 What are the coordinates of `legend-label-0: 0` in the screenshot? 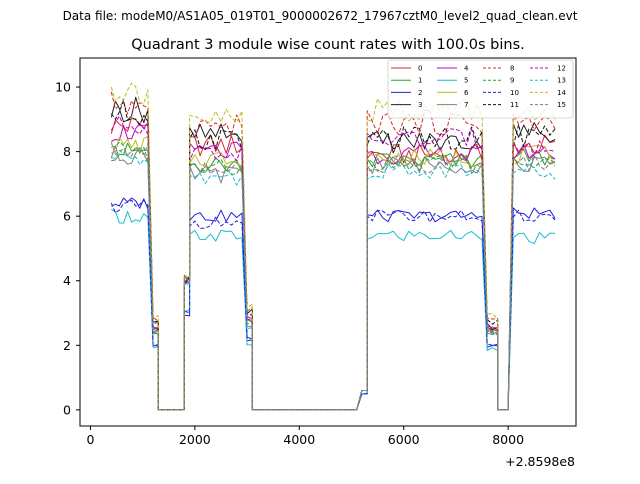 It's located at (420, 69).